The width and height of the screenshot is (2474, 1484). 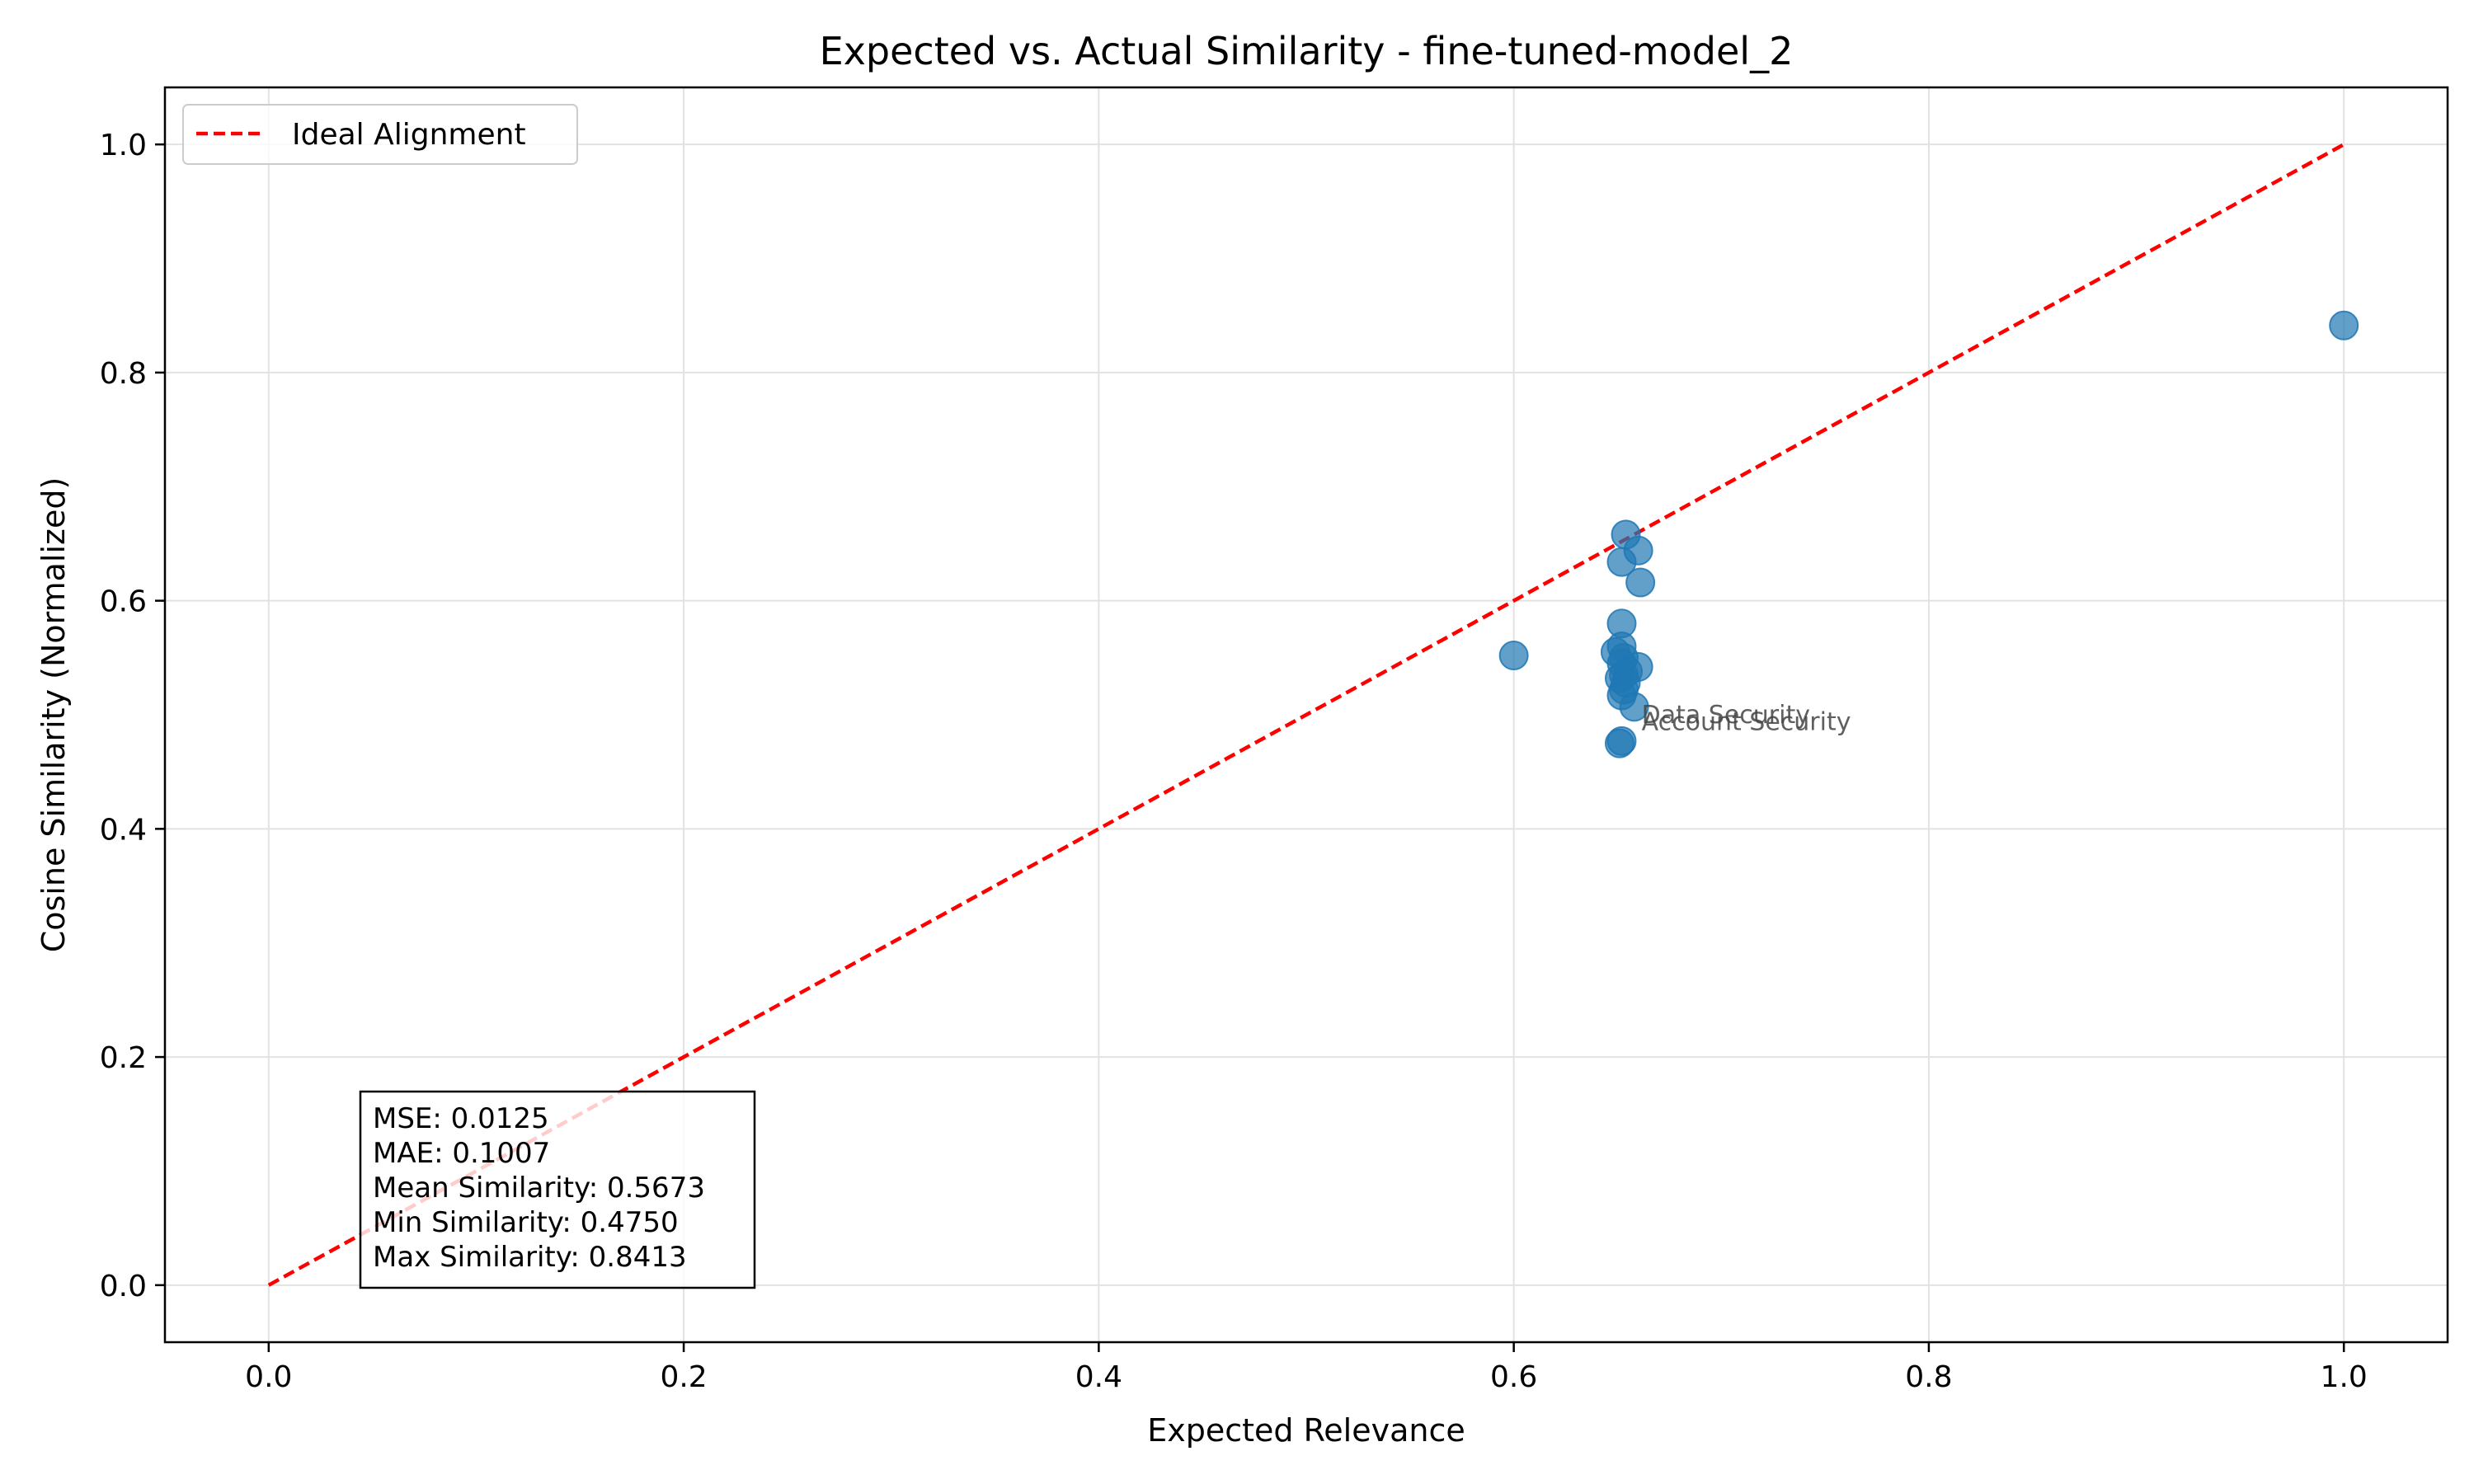 What do you see at coordinates (123, 602) in the screenshot?
I see `y-tick-label: 0.6` at bounding box center [123, 602].